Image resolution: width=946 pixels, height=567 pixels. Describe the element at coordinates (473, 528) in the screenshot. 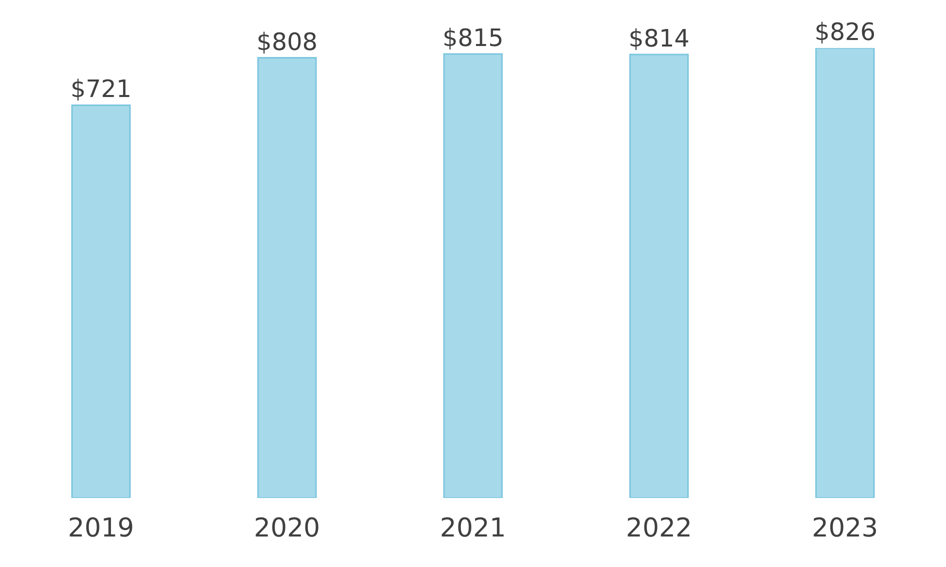

I see `x-tick-label: 2021` at that location.